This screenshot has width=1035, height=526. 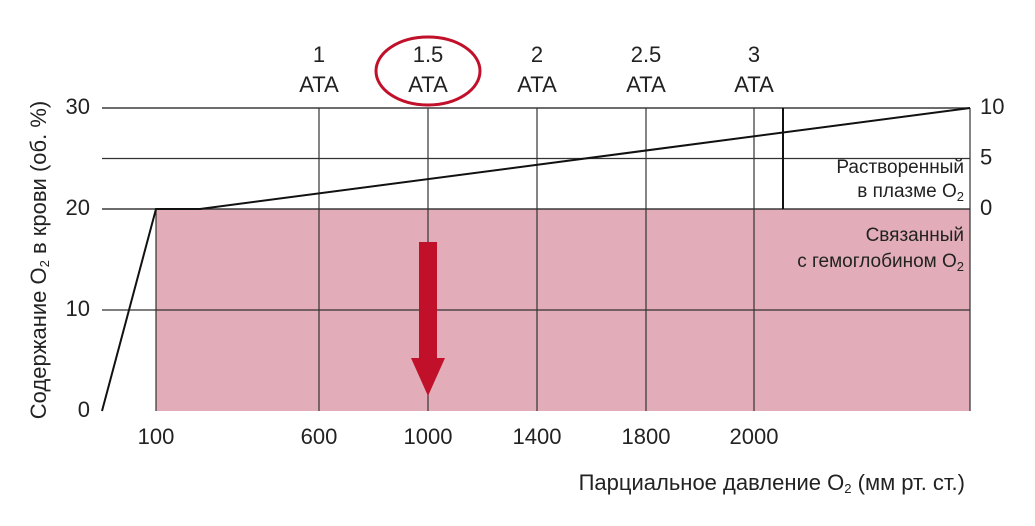 I want to click on y2-tick-label: 5, so click(x=986, y=156).